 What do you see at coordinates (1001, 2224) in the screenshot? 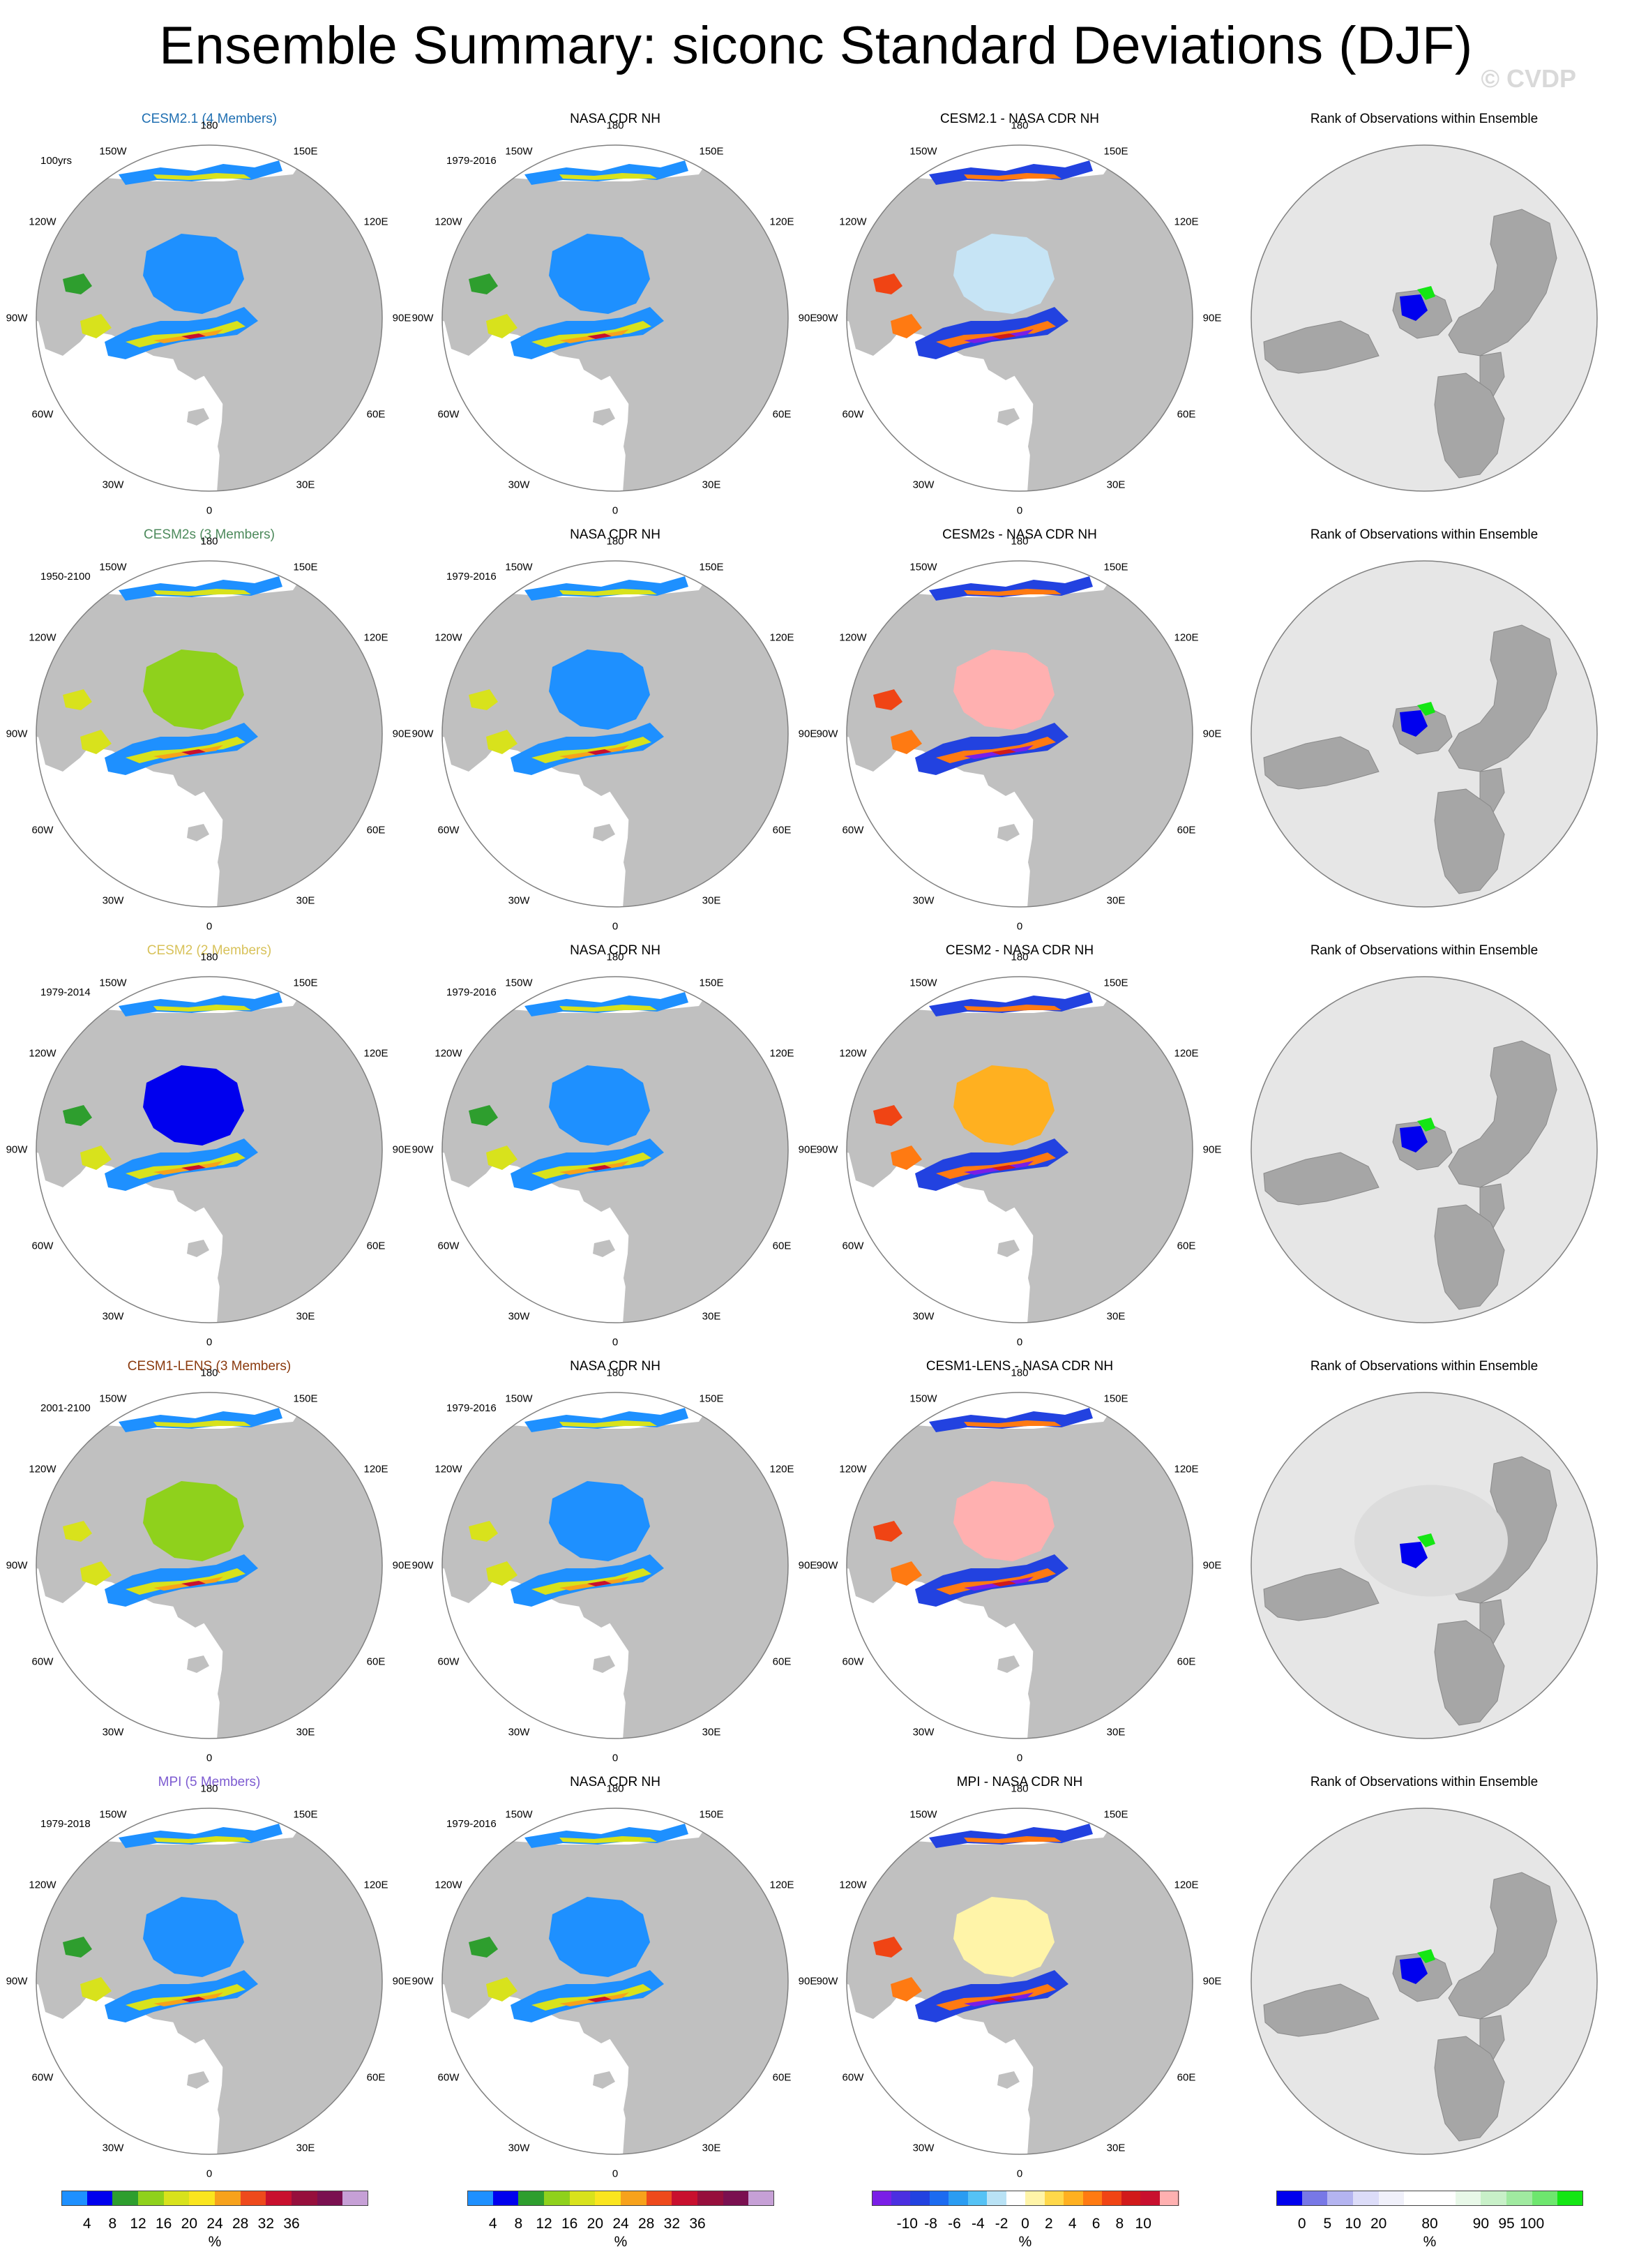
I see `colorbar-tick-label: -2` at bounding box center [1001, 2224].